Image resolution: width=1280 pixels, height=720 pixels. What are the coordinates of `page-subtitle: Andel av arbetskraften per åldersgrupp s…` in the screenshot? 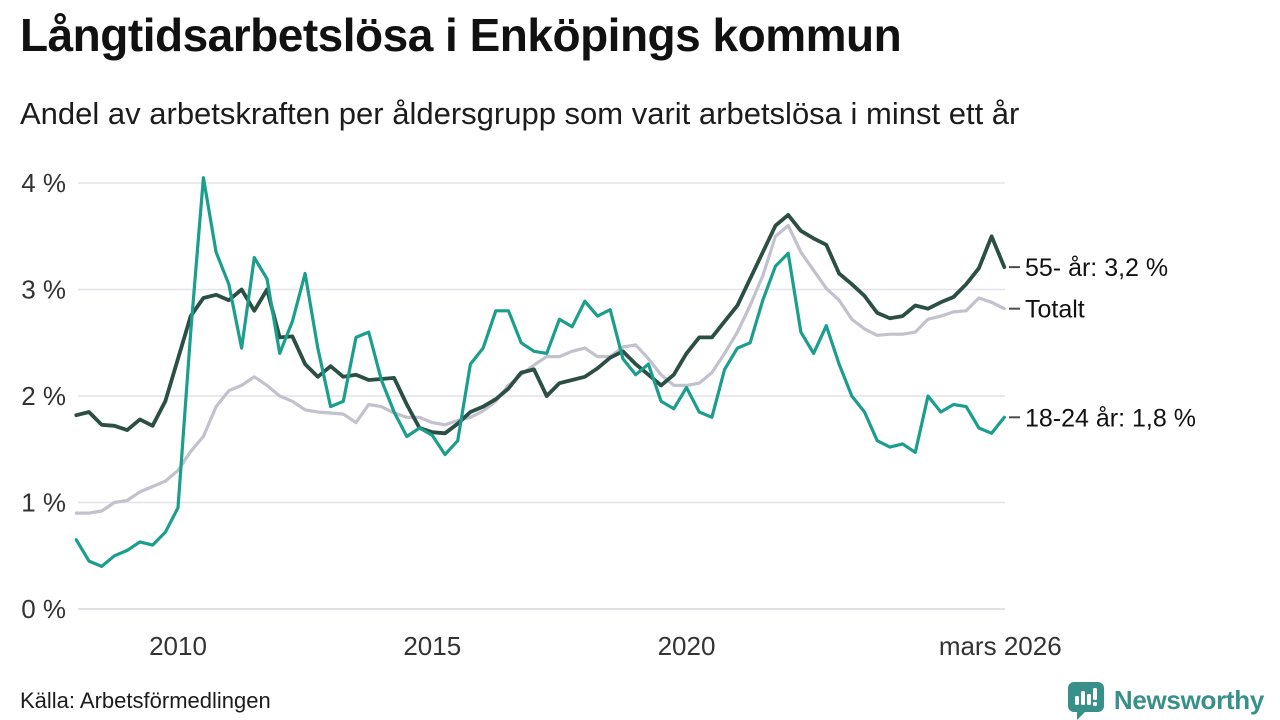 It's located at (520, 113).